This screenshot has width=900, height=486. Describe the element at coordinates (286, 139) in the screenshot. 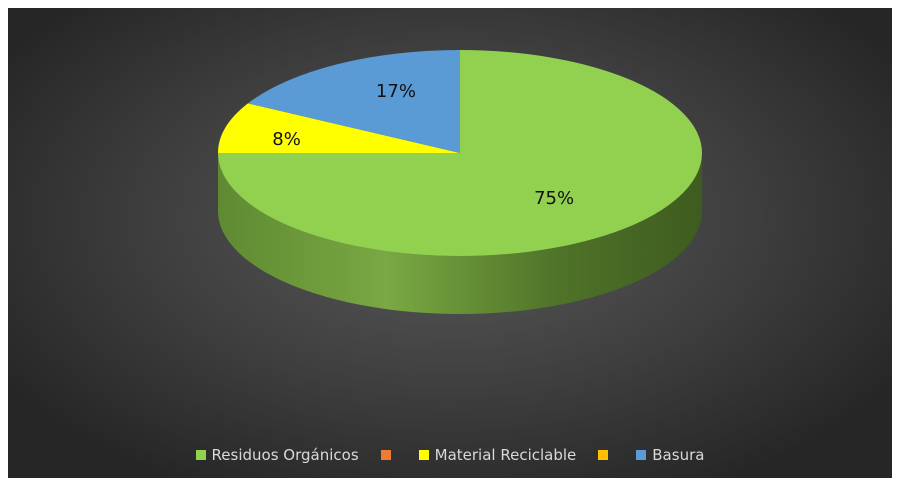

I see `pie-label-1: 8%` at that location.